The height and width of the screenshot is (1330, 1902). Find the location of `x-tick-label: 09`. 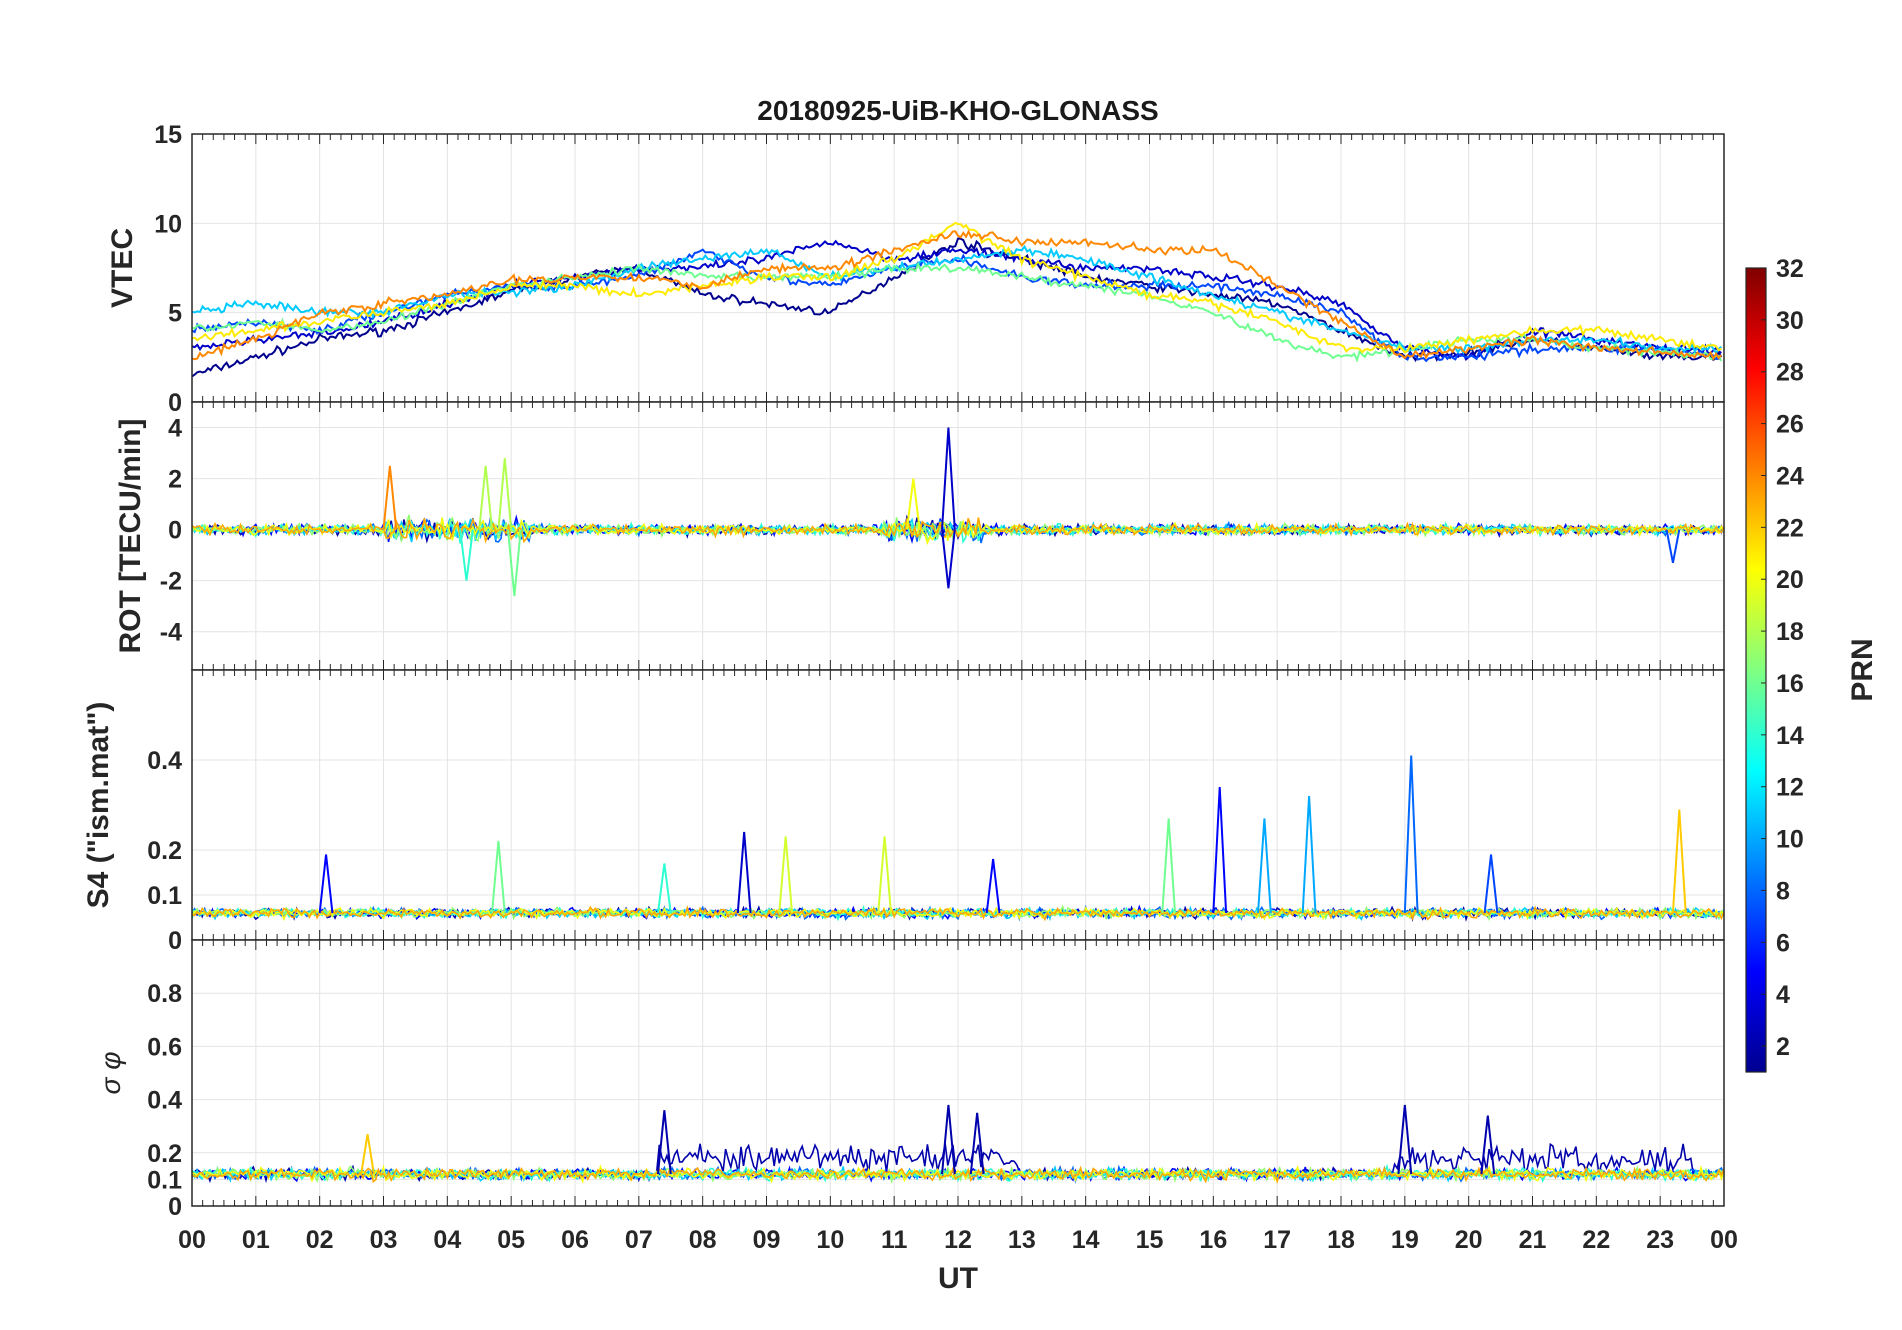

x-tick-label: 09 is located at coordinates (767, 1240).